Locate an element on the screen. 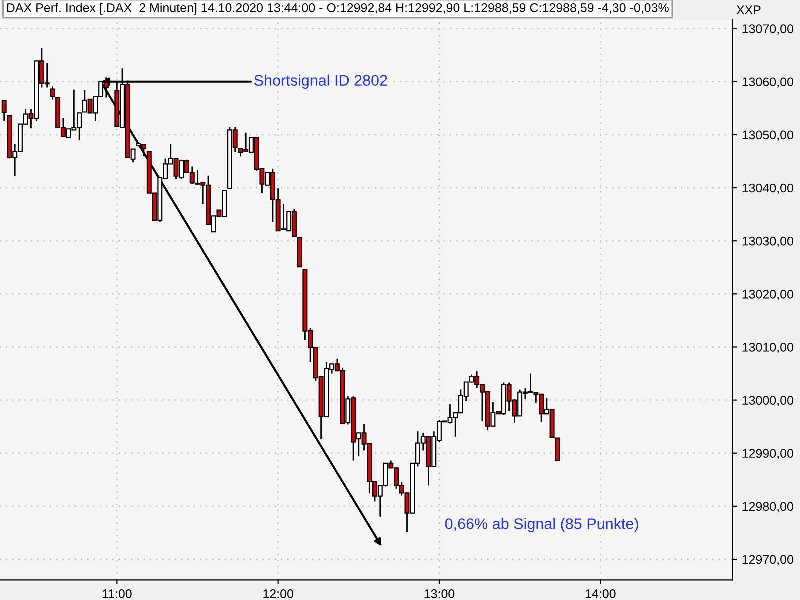  annotation: 0,66% ab Signal (85 Punkte) is located at coordinates (541, 525).